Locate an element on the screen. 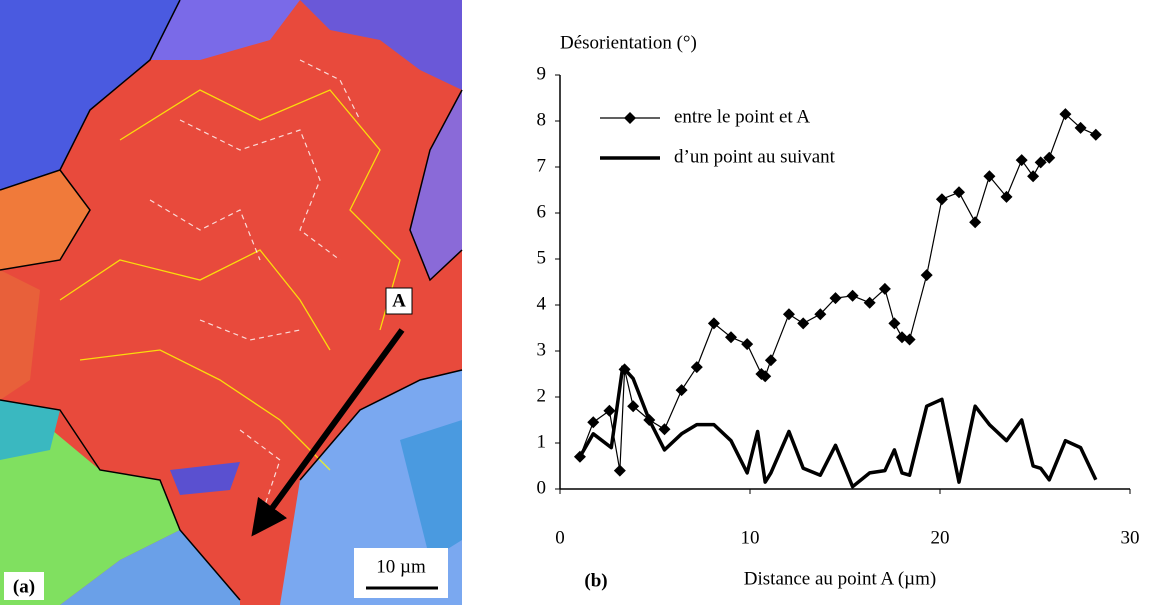 This screenshot has width=1152, height=610. chart-title: Désorientation (°) is located at coordinates (628, 42).